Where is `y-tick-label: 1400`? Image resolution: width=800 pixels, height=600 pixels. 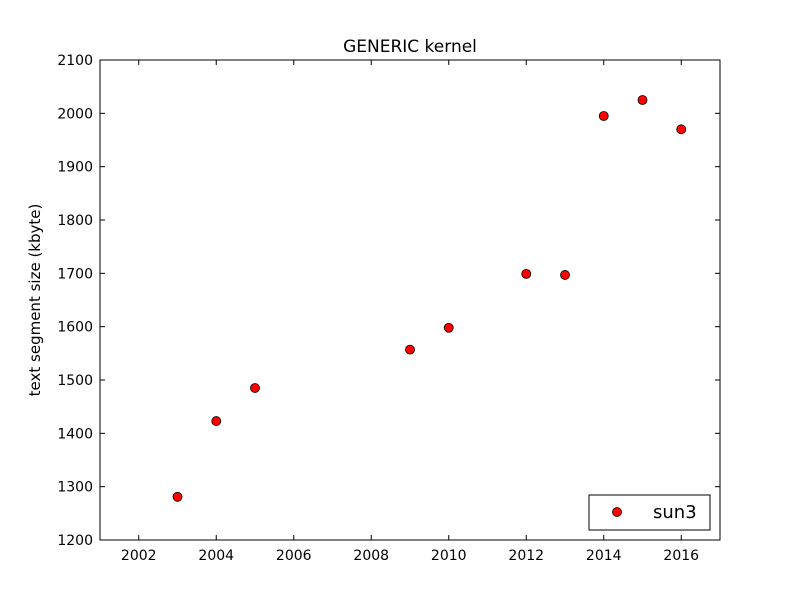
y-tick-label: 1400 is located at coordinates (75, 434).